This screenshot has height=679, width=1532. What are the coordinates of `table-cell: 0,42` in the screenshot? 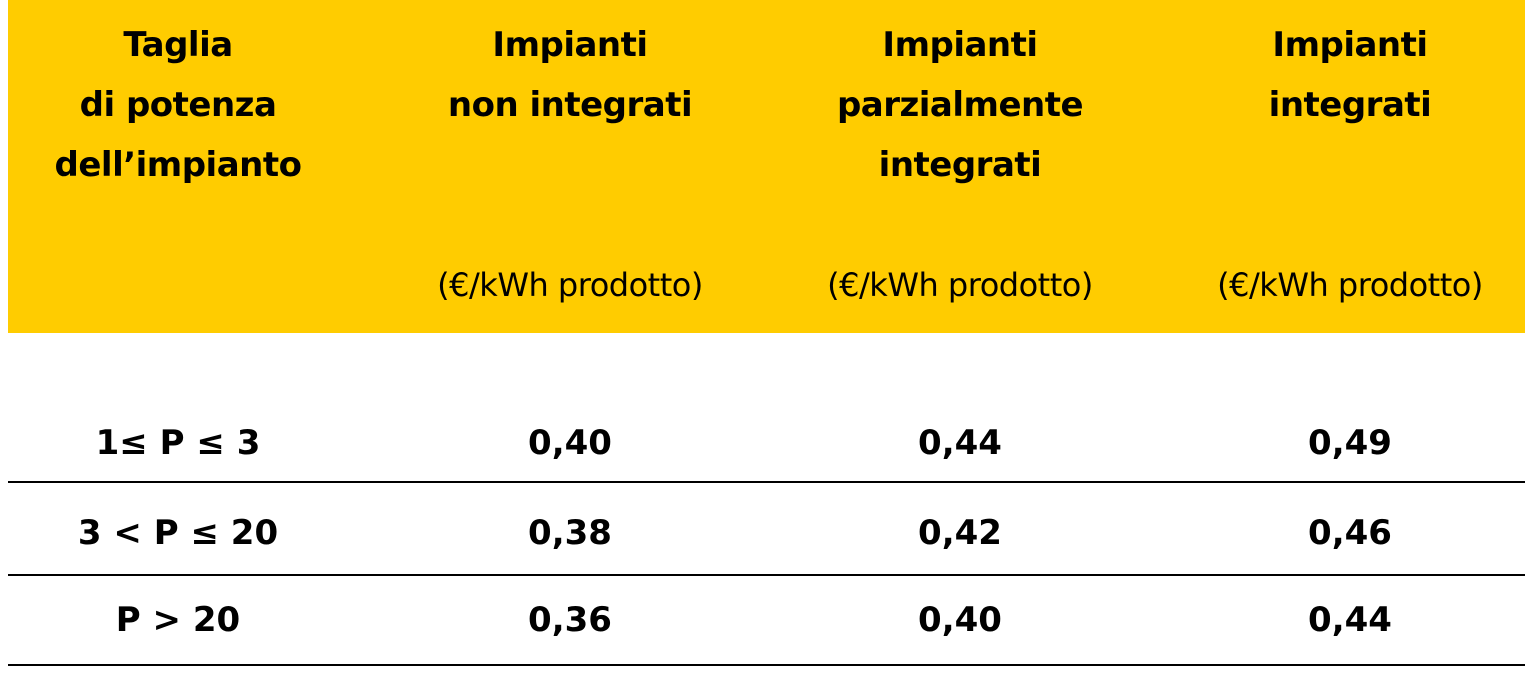 It's located at (960, 533).